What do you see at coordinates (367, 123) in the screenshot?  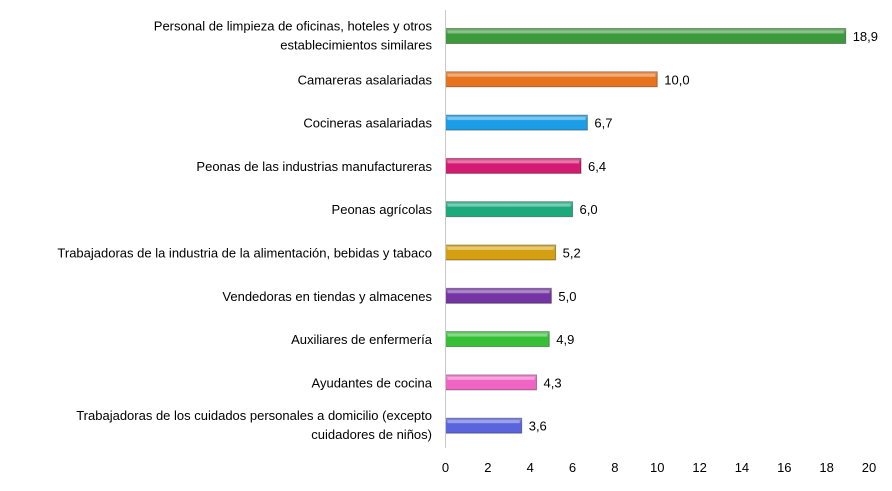 I see `category-label: Cocineras asalariadas` at bounding box center [367, 123].